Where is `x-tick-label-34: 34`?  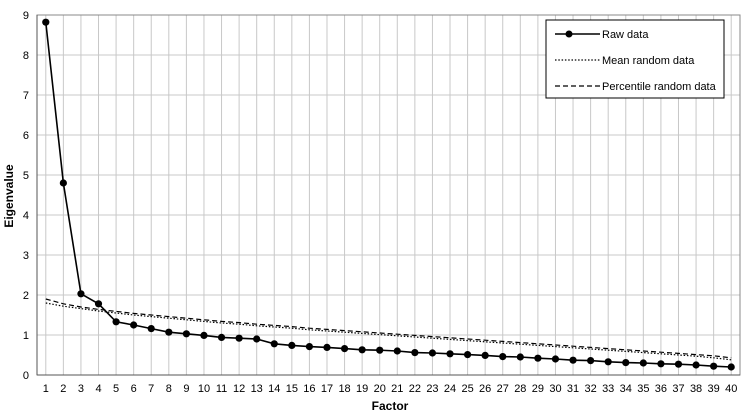
x-tick-label-34: 34 is located at coordinates (626, 389).